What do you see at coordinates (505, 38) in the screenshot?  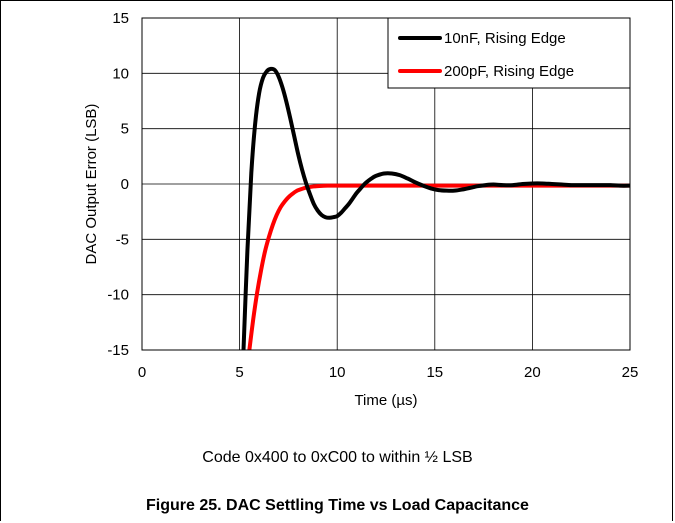 I see `legend-entry: 10nF, Rising Edge` at bounding box center [505, 38].